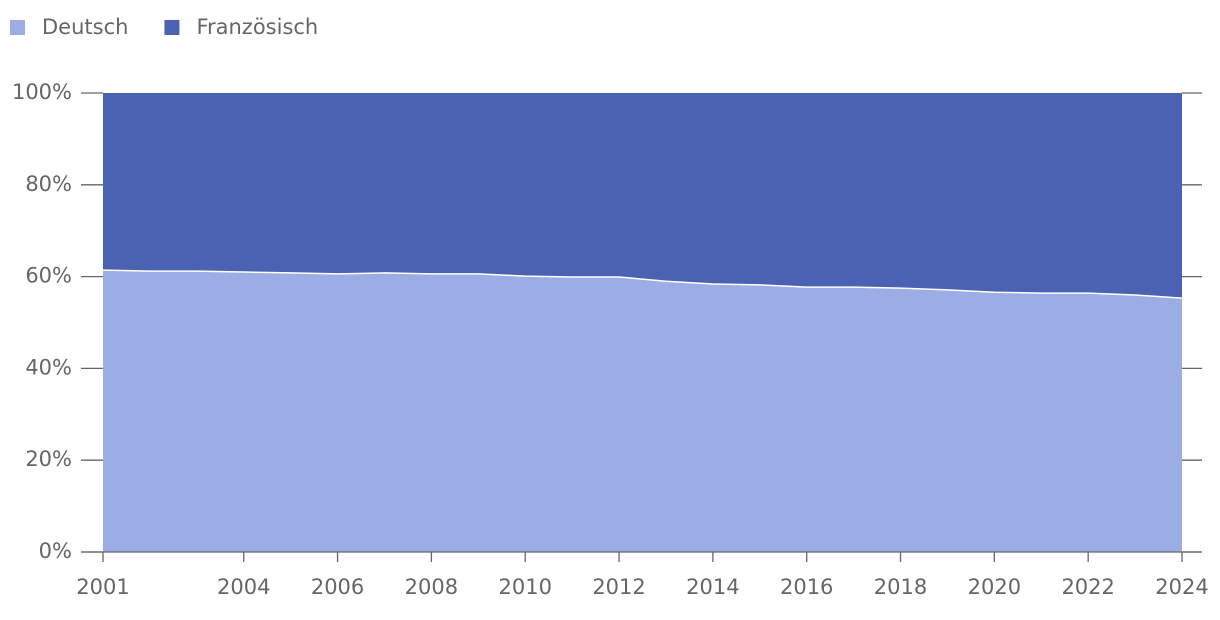  Describe the element at coordinates (1181, 587) in the screenshot. I see `x-tick-label: 2024` at that location.